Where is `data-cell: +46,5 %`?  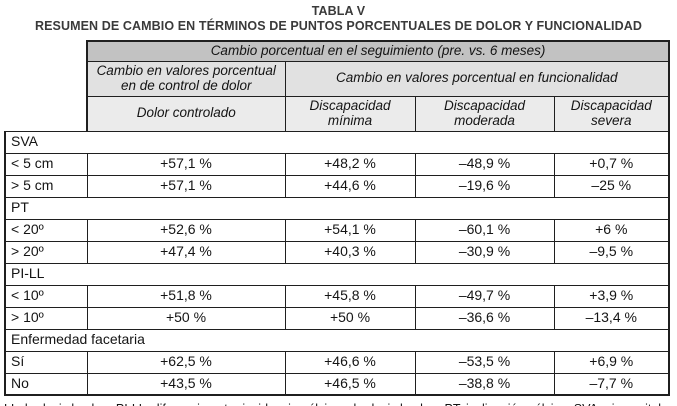
data-cell: +46,5 % is located at coordinates (350, 384).